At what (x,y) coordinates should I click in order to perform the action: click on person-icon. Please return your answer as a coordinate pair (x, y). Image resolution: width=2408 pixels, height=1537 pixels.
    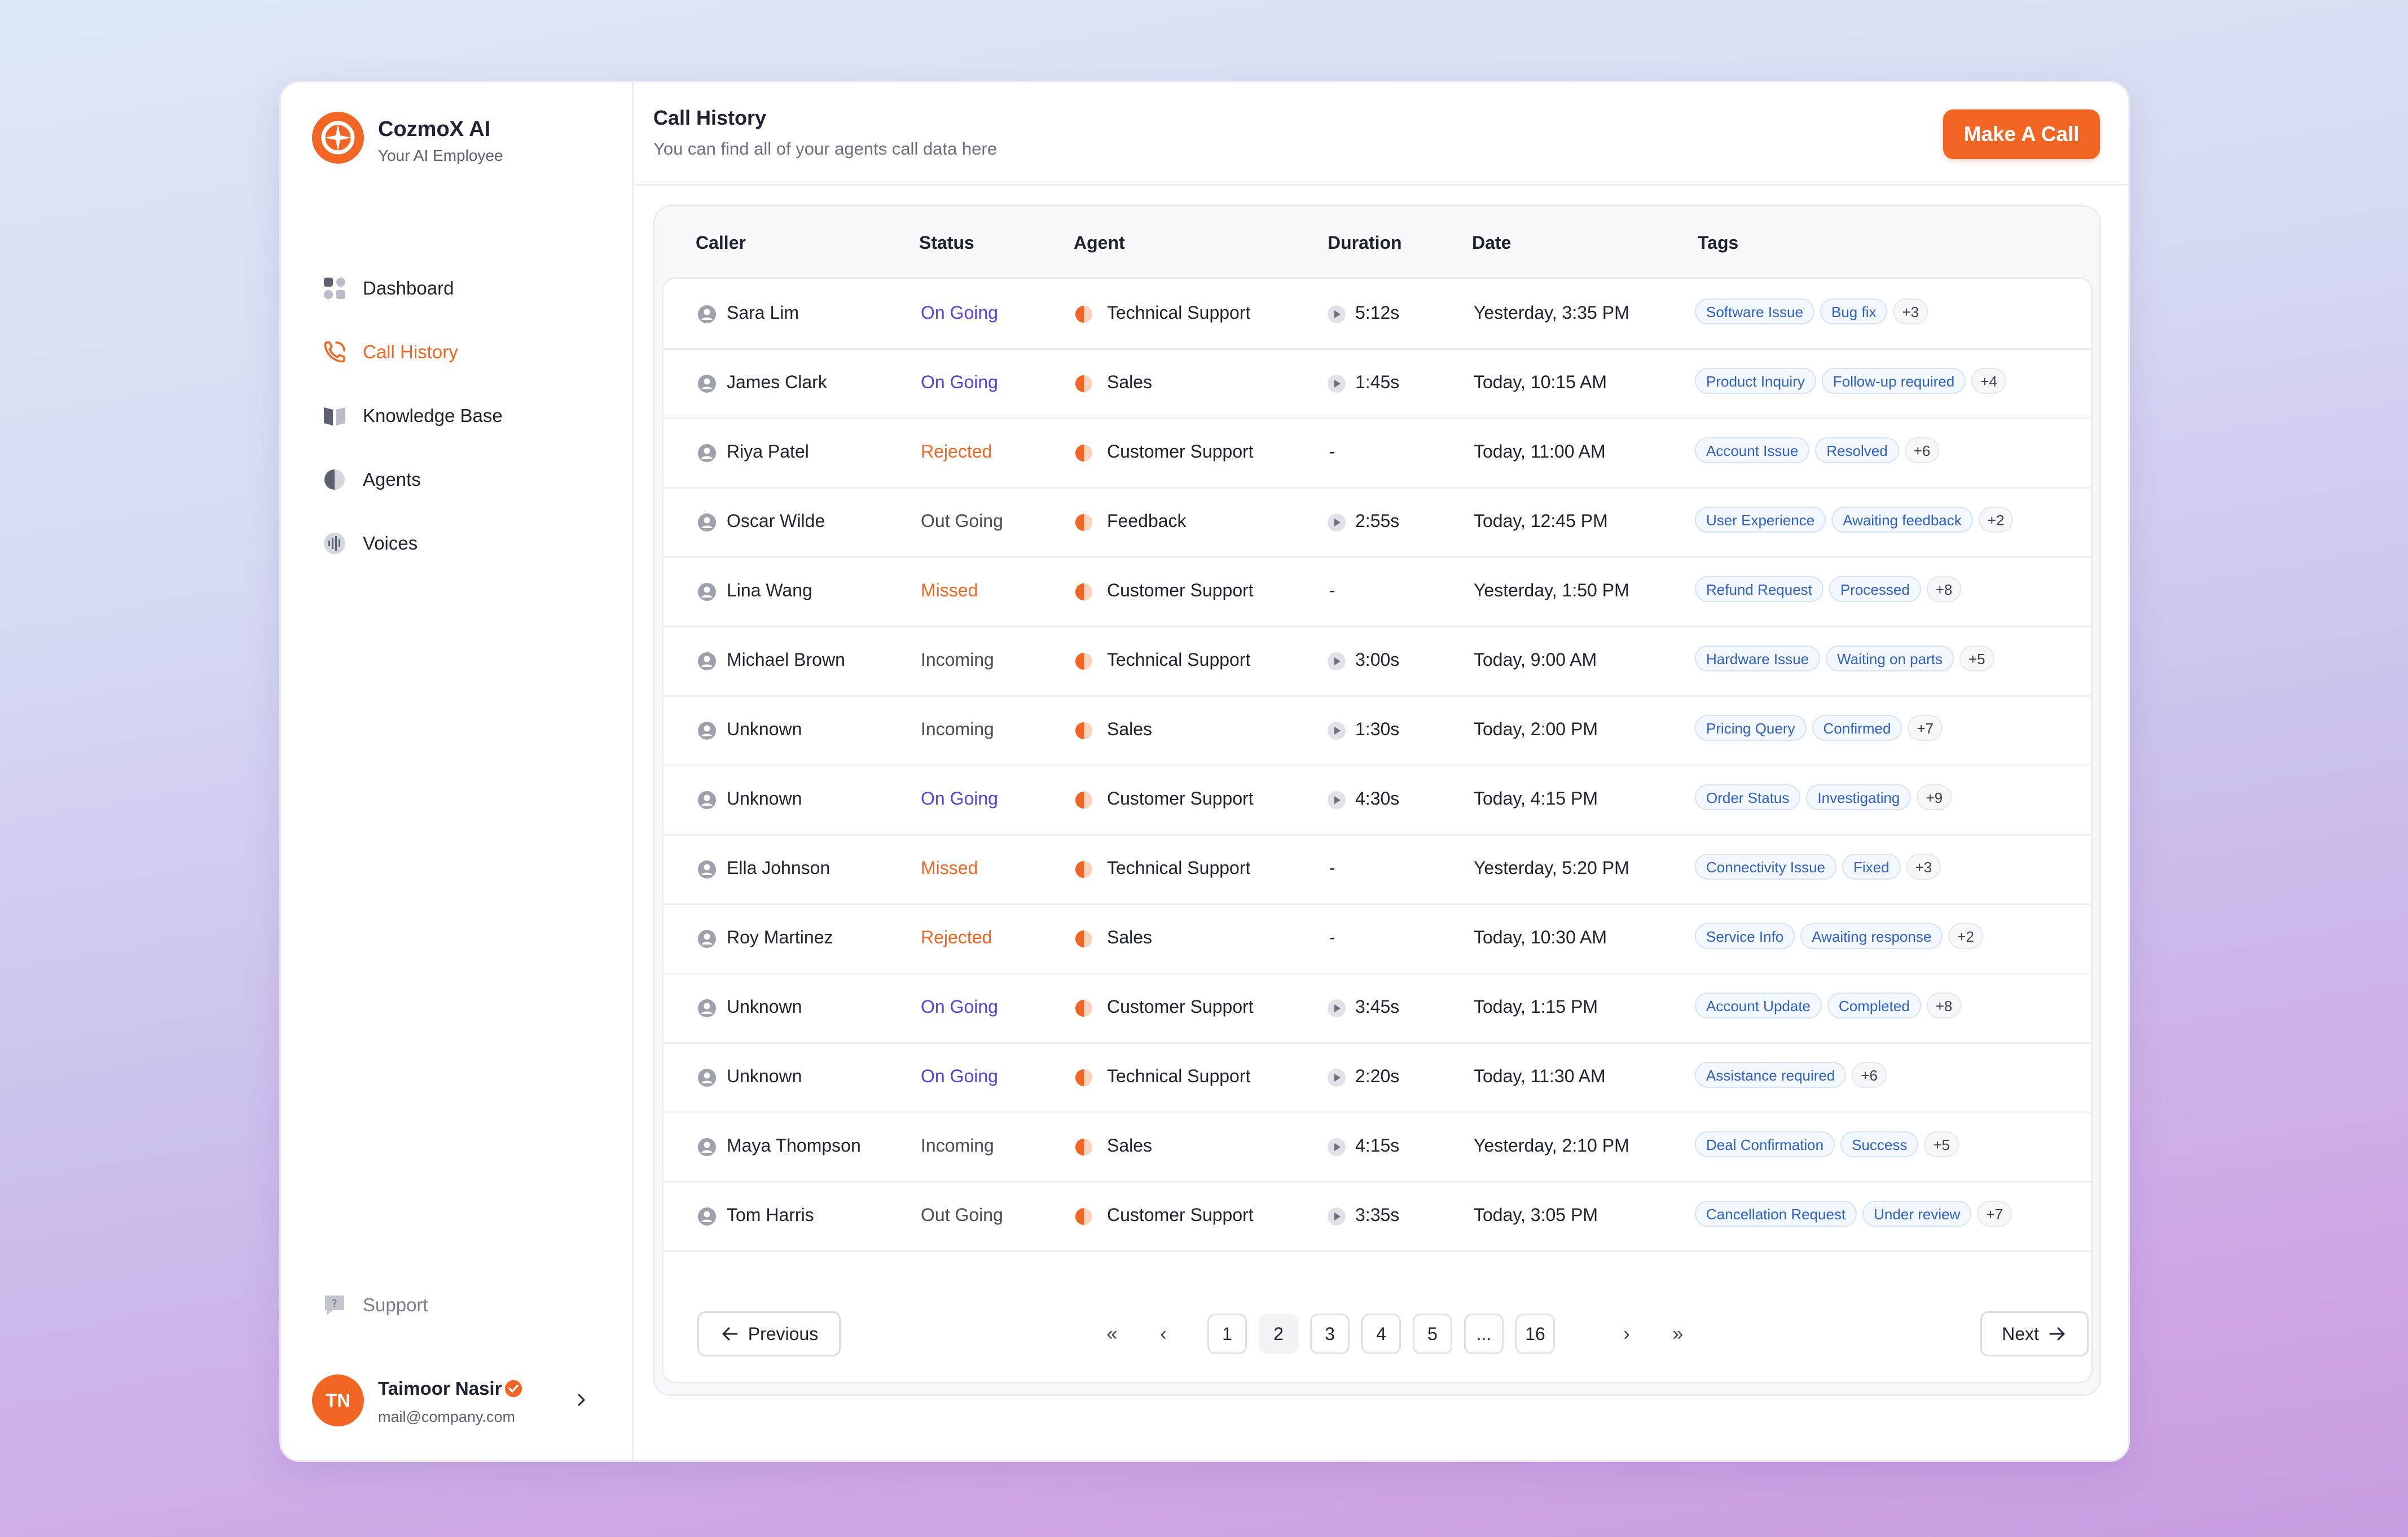
    Looking at the image, I should click on (707, 939).